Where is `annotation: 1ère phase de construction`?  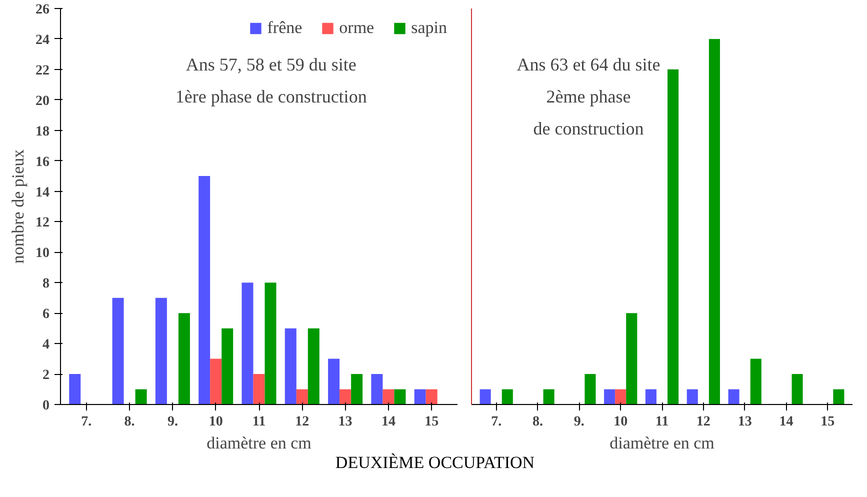 annotation: 1ère phase de construction is located at coordinates (271, 96).